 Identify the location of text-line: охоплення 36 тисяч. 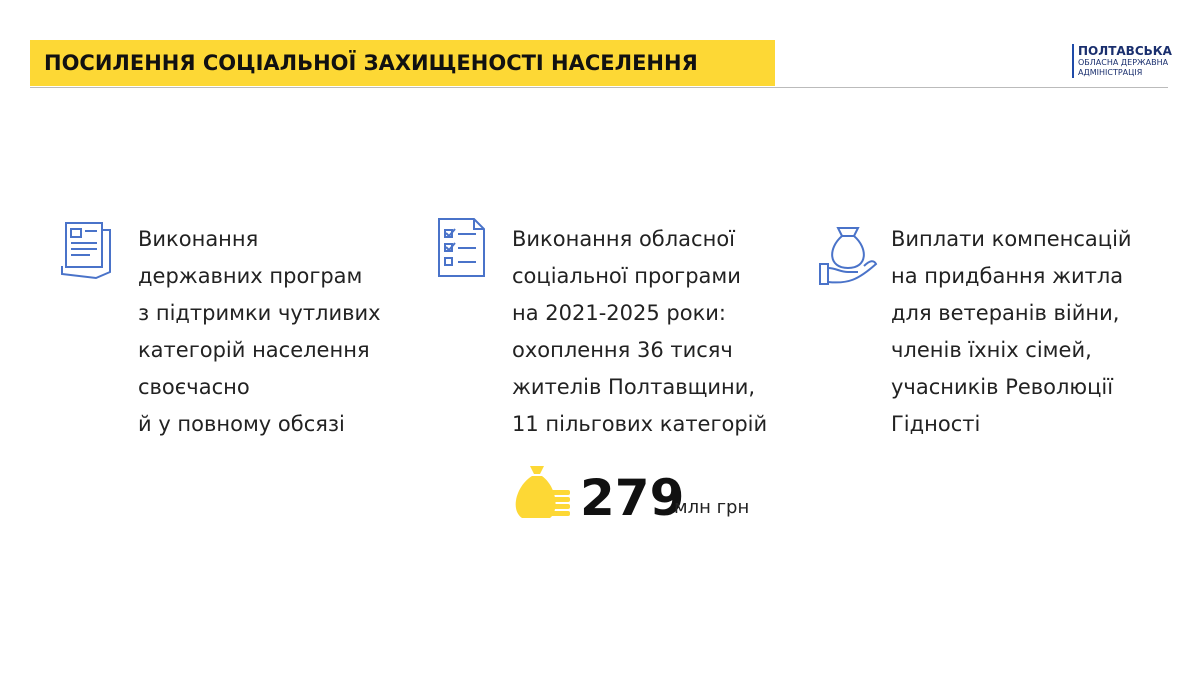
(622, 350).